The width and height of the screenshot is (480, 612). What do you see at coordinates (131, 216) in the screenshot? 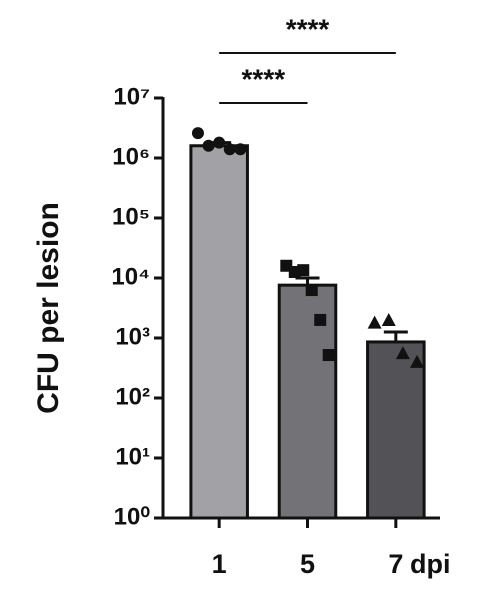
I see `y-tick-label: 10⁵` at bounding box center [131, 216].